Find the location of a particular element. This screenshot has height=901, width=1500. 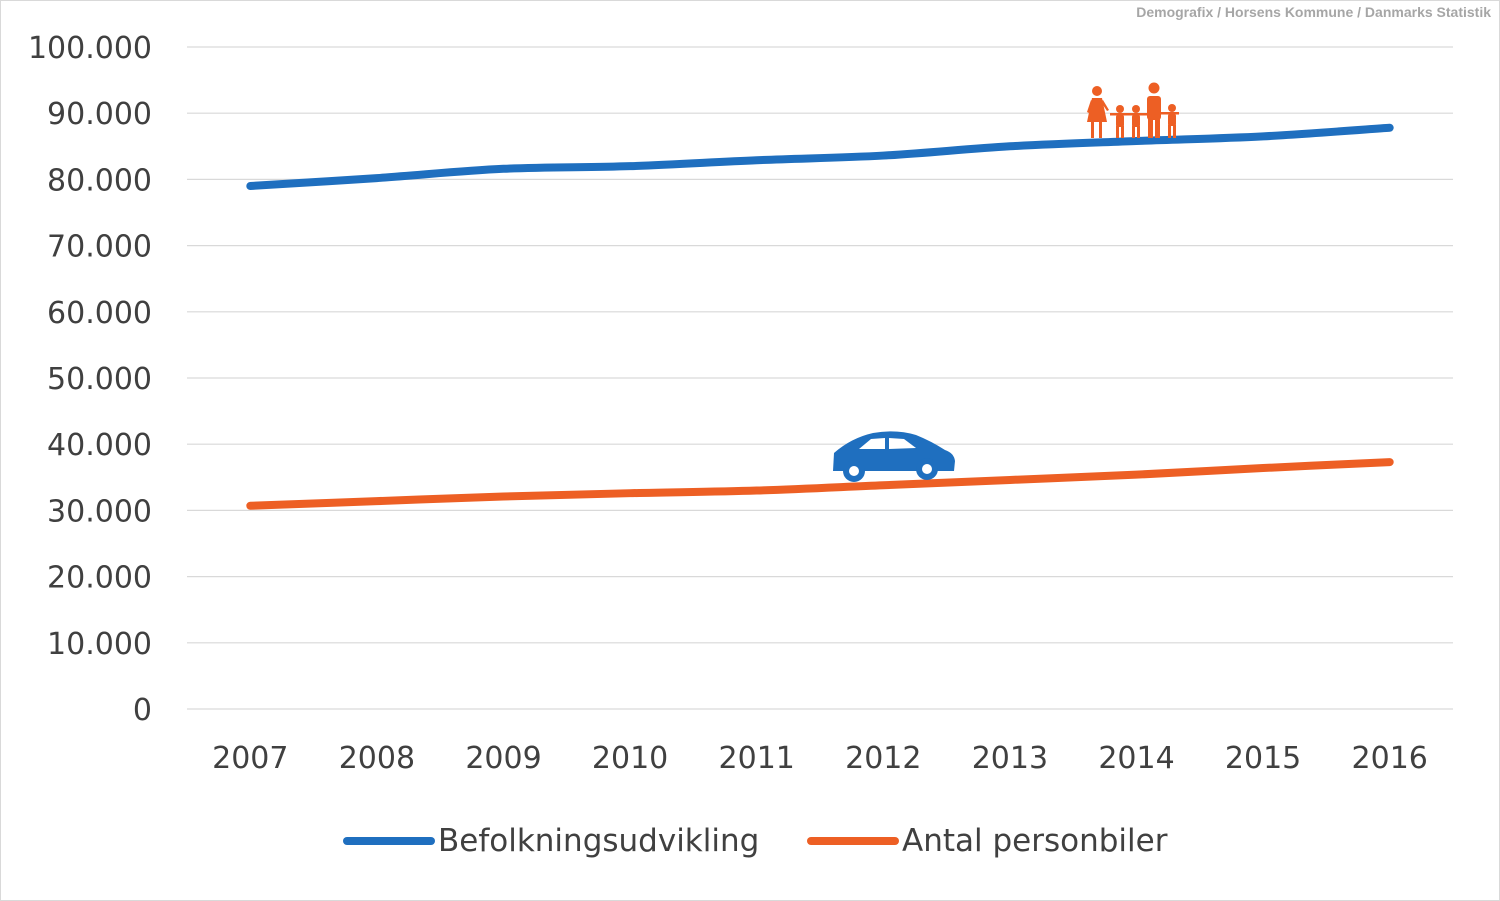

x-tick-label: 2010 is located at coordinates (630, 758).